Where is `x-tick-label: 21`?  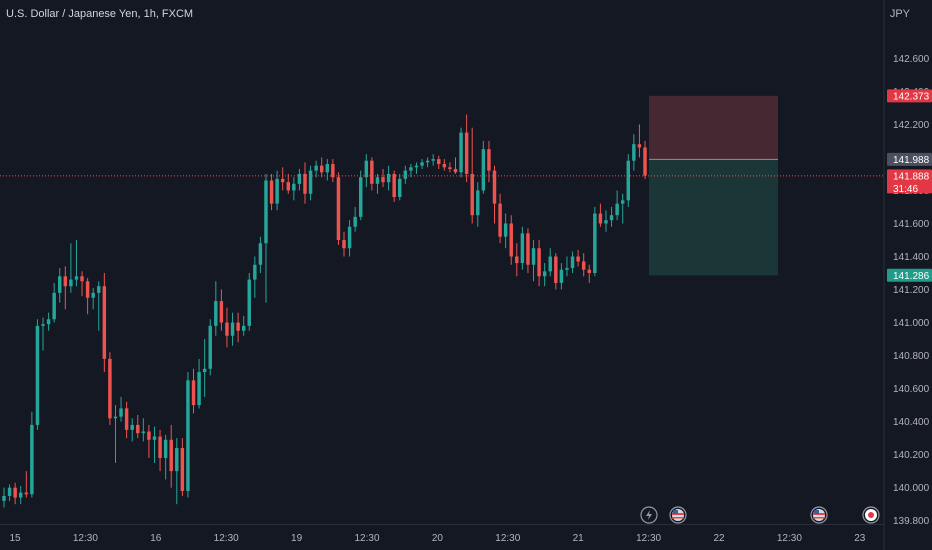
x-tick-label: 21 is located at coordinates (579, 538).